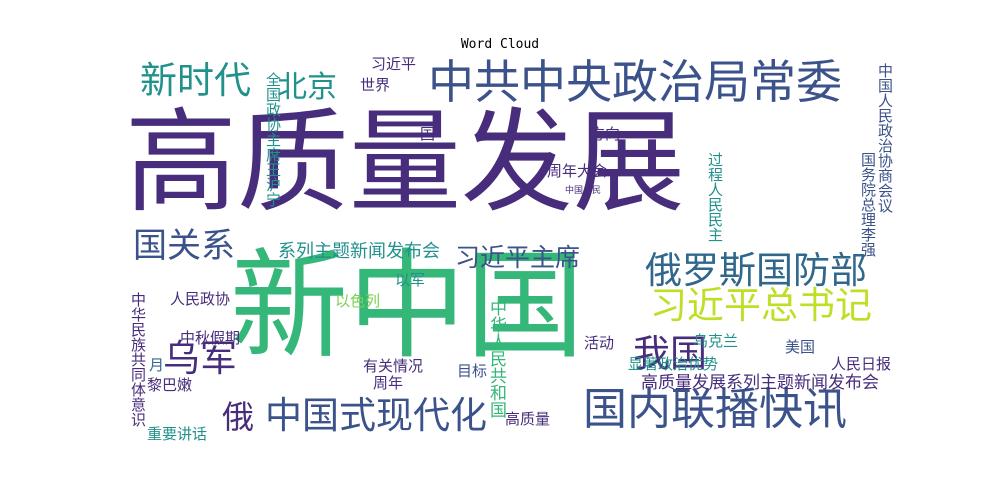  What do you see at coordinates (760, 383) in the screenshot?
I see `word-hq-development-press-series: 高质量发展系列主题新闻发布会` at bounding box center [760, 383].